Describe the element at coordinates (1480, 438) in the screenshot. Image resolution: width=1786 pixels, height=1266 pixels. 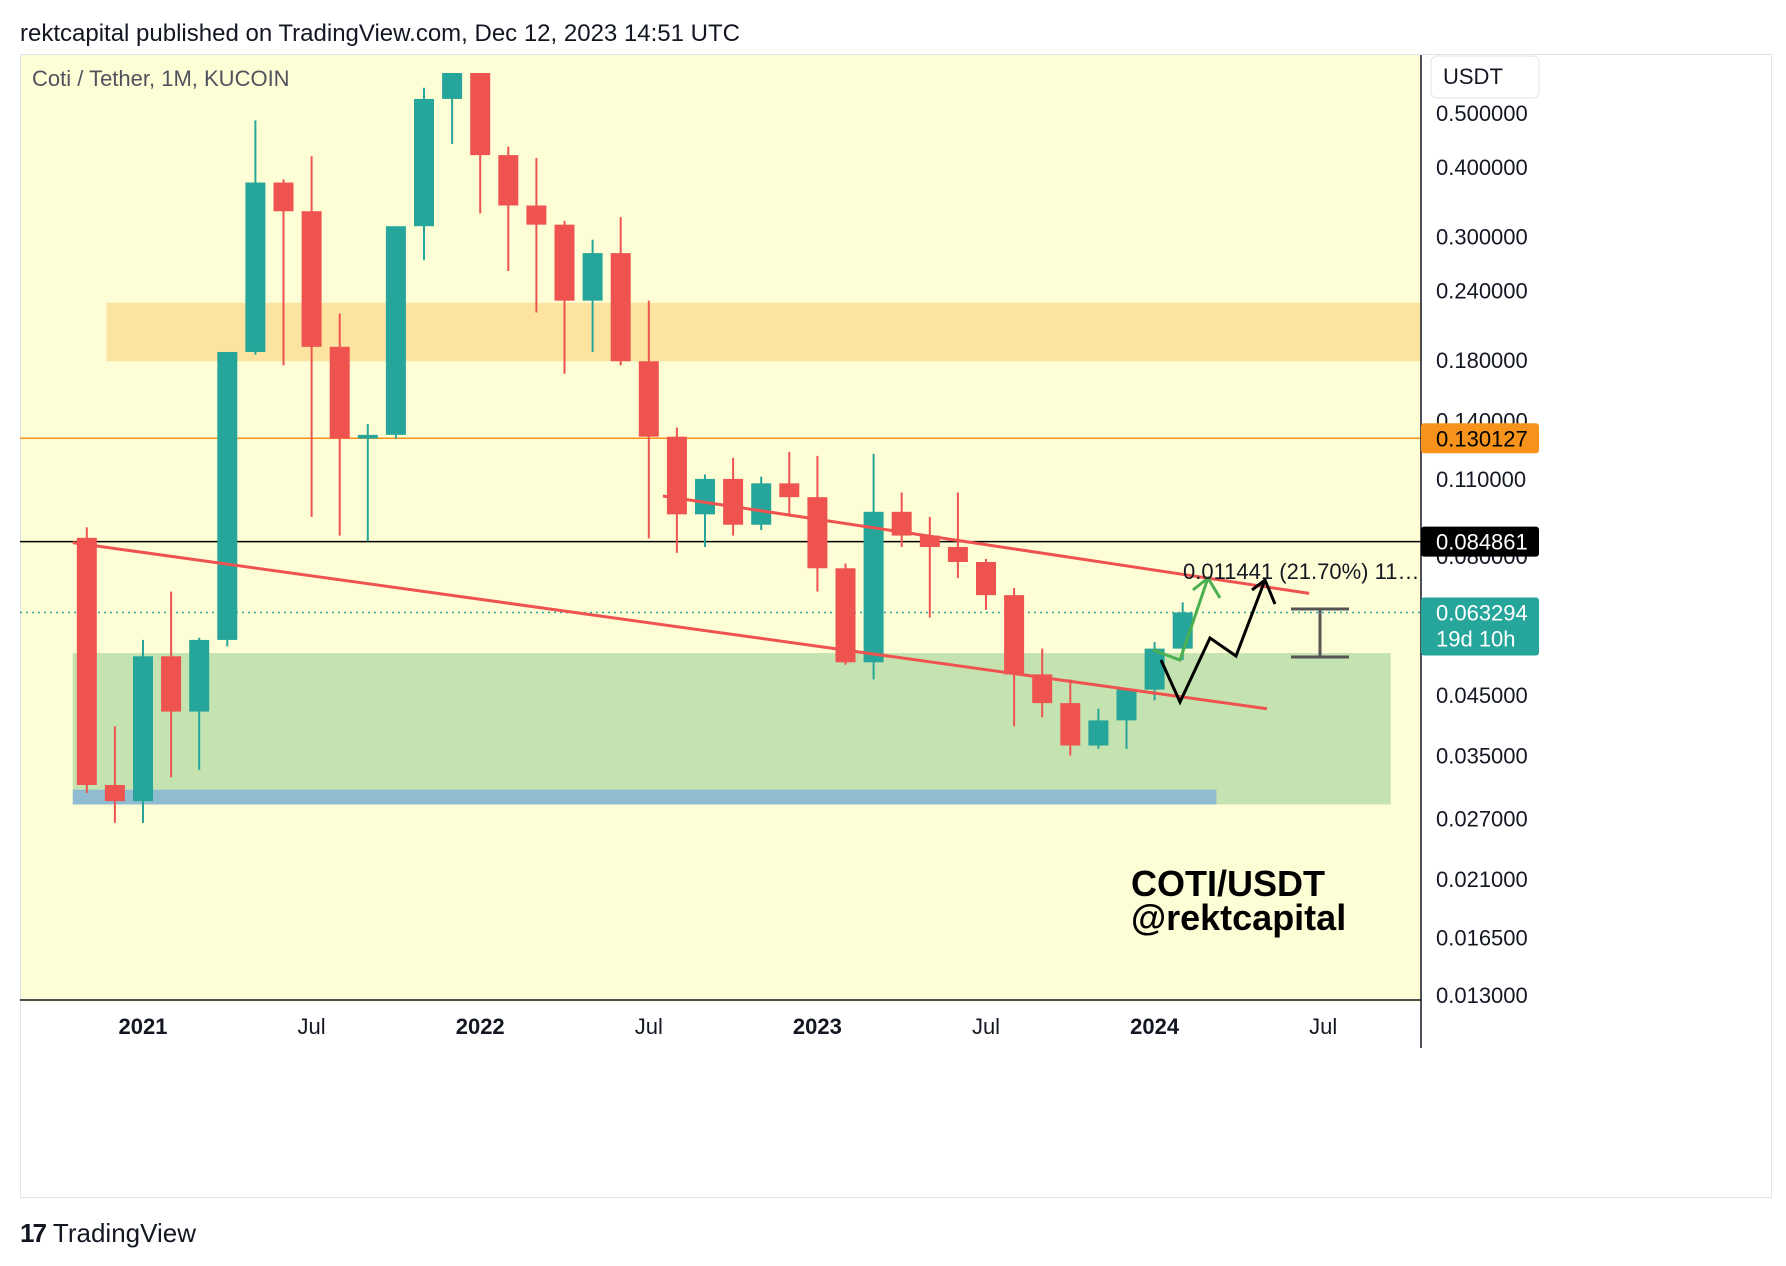
I see `orange-level-price-label: 0.130127` at that location.